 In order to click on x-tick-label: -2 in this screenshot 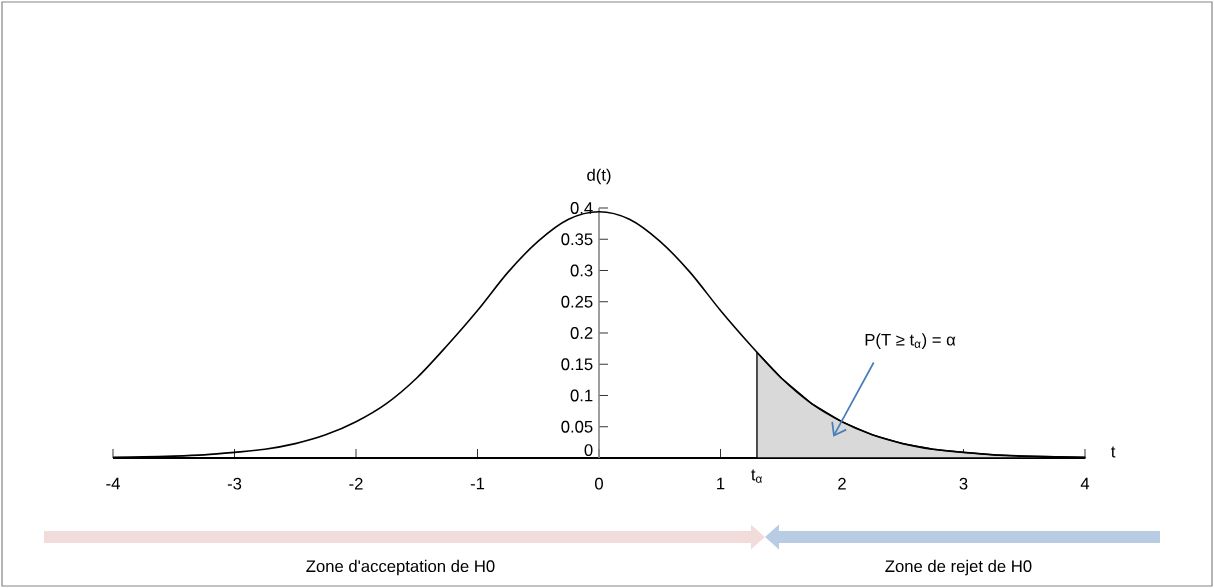, I will do `click(356, 483)`.